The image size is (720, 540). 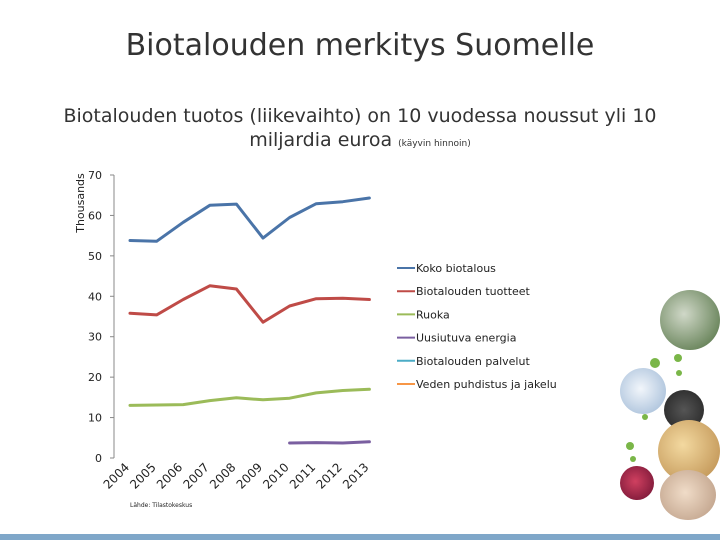 I want to click on x-tick-label: 2004, so click(x=116, y=475).